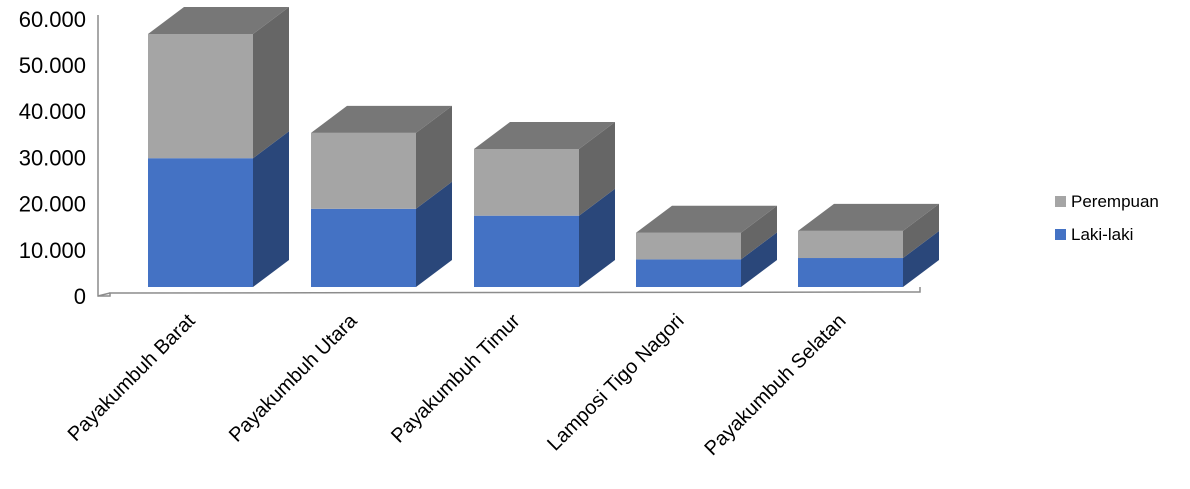  What do you see at coordinates (52, 250) in the screenshot?
I see `y-tick-label: 10.000` at bounding box center [52, 250].